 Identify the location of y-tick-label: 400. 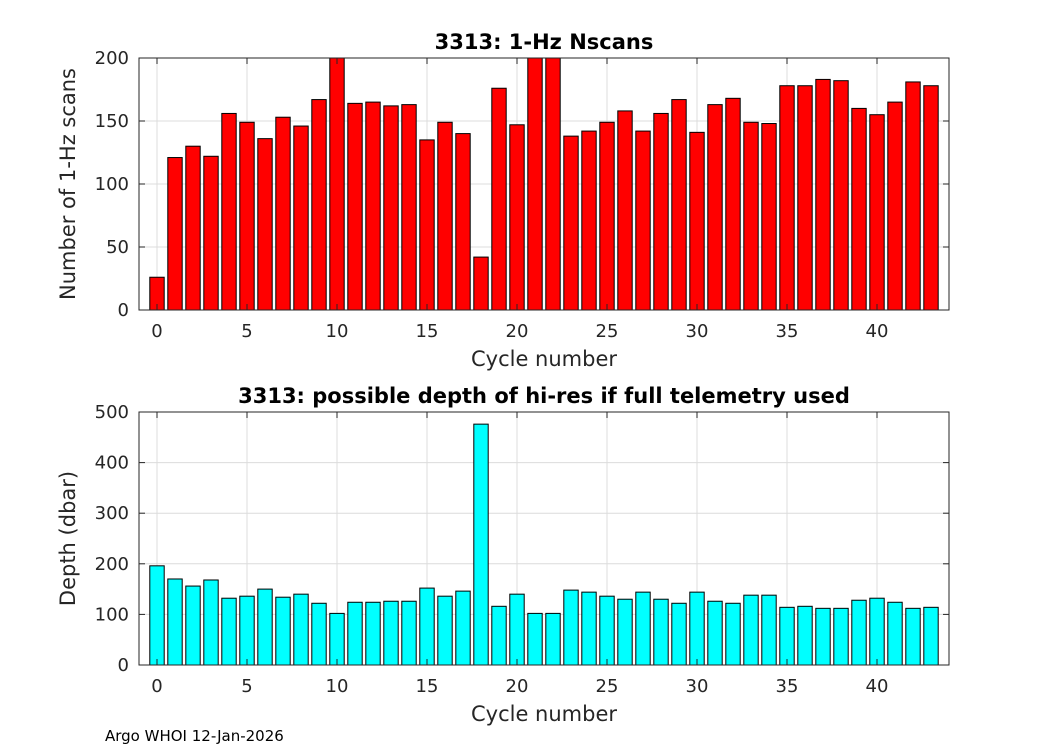
(112, 463).